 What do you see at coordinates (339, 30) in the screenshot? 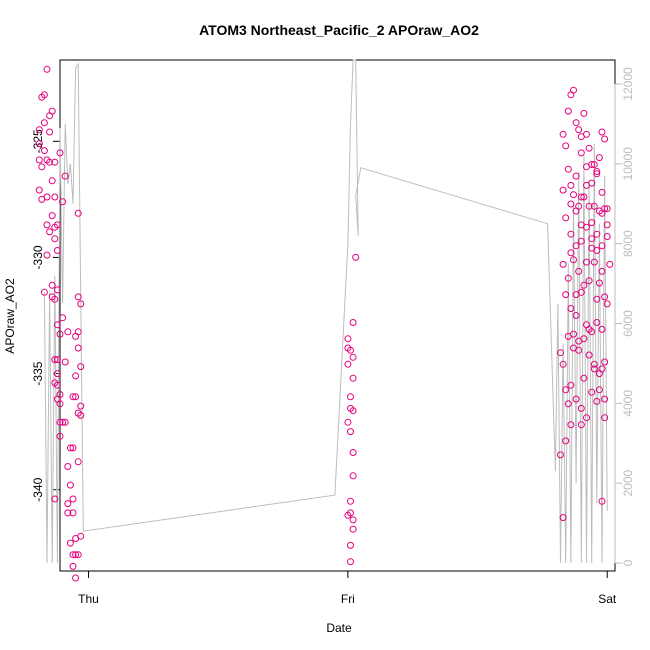
I see `chart-title: ATOM3 Northeast_Pacific_2 APOraw_AO2` at bounding box center [339, 30].